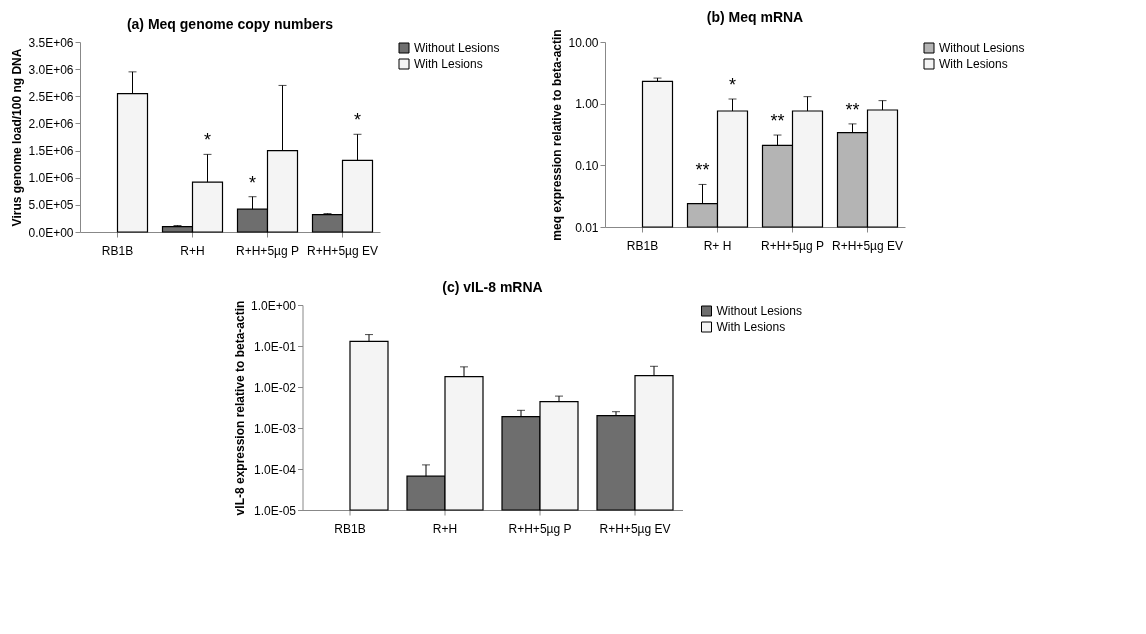 The image size is (1146, 634). I want to click on y-tick-label: 2.5E+06, so click(51, 96).